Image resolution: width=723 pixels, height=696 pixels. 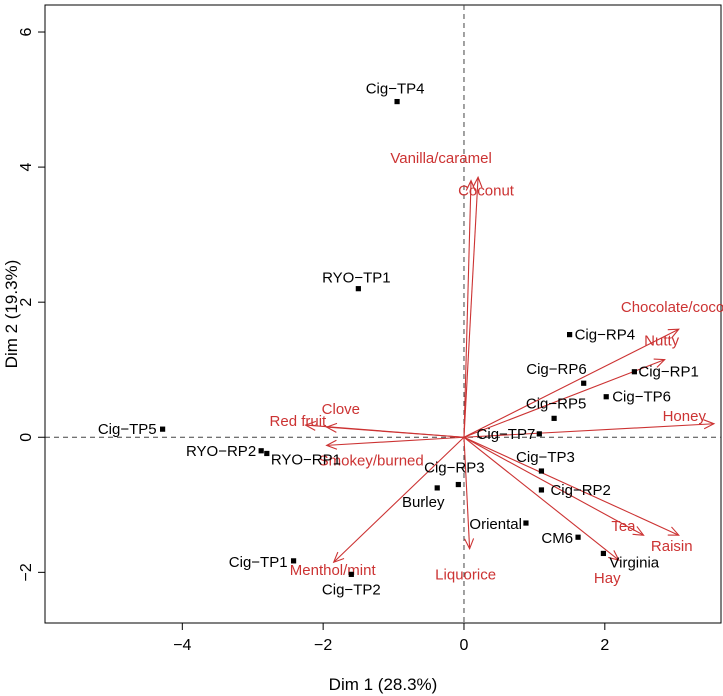 What do you see at coordinates (545, 457) in the screenshot?
I see `point-label: Cig−TP3` at bounding box center [545, 457].